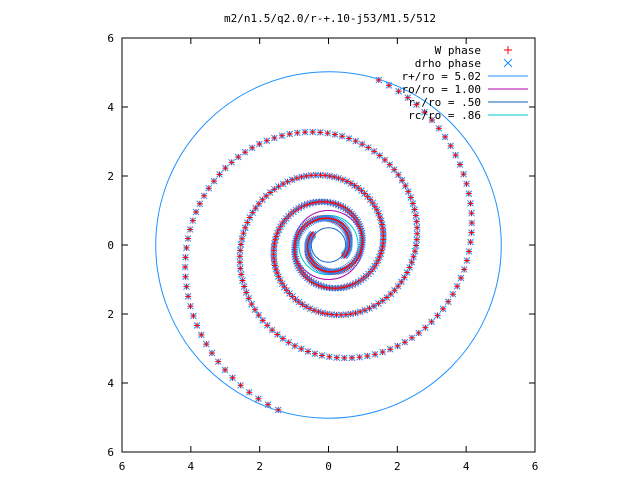  I want to click on y-tick-label: 4, so click(110, 107).